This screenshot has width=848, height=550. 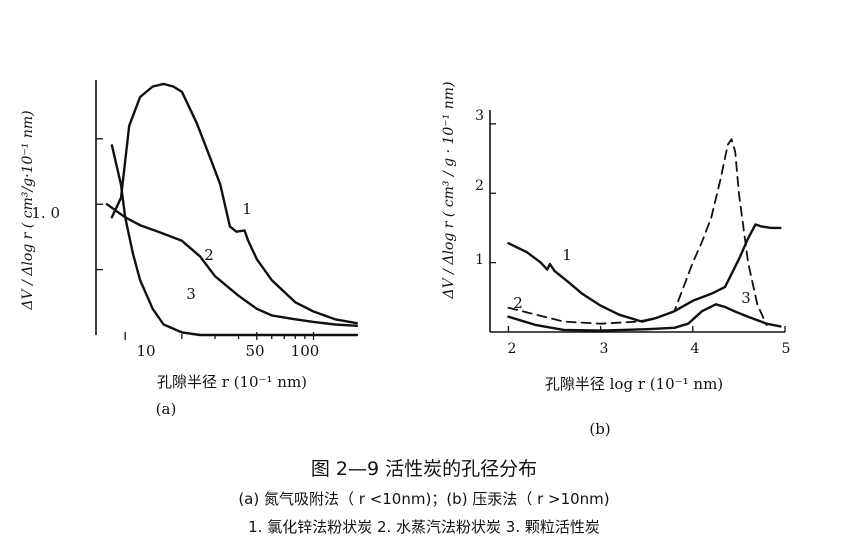 I want to click on series-label-b-3: 3, so click(x=746, y=298).